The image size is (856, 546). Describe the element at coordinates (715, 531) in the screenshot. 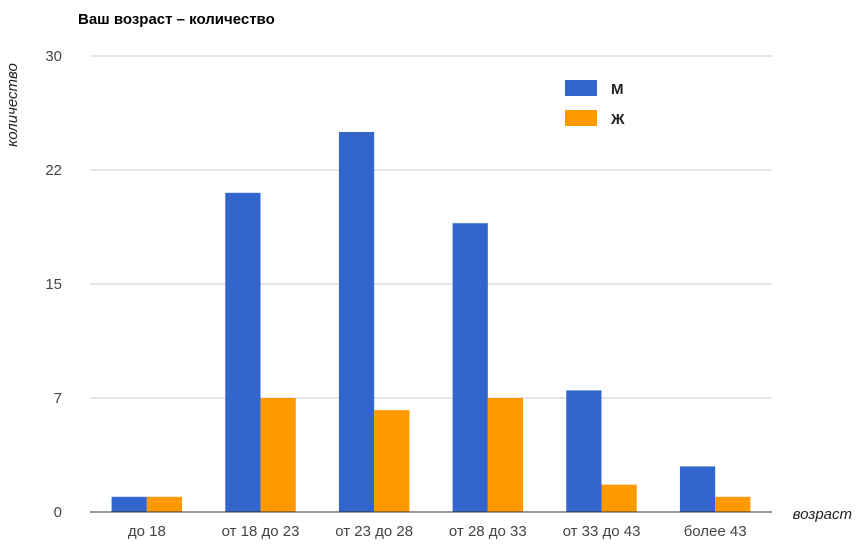

I see `x-tick-label: более 43` at that location.